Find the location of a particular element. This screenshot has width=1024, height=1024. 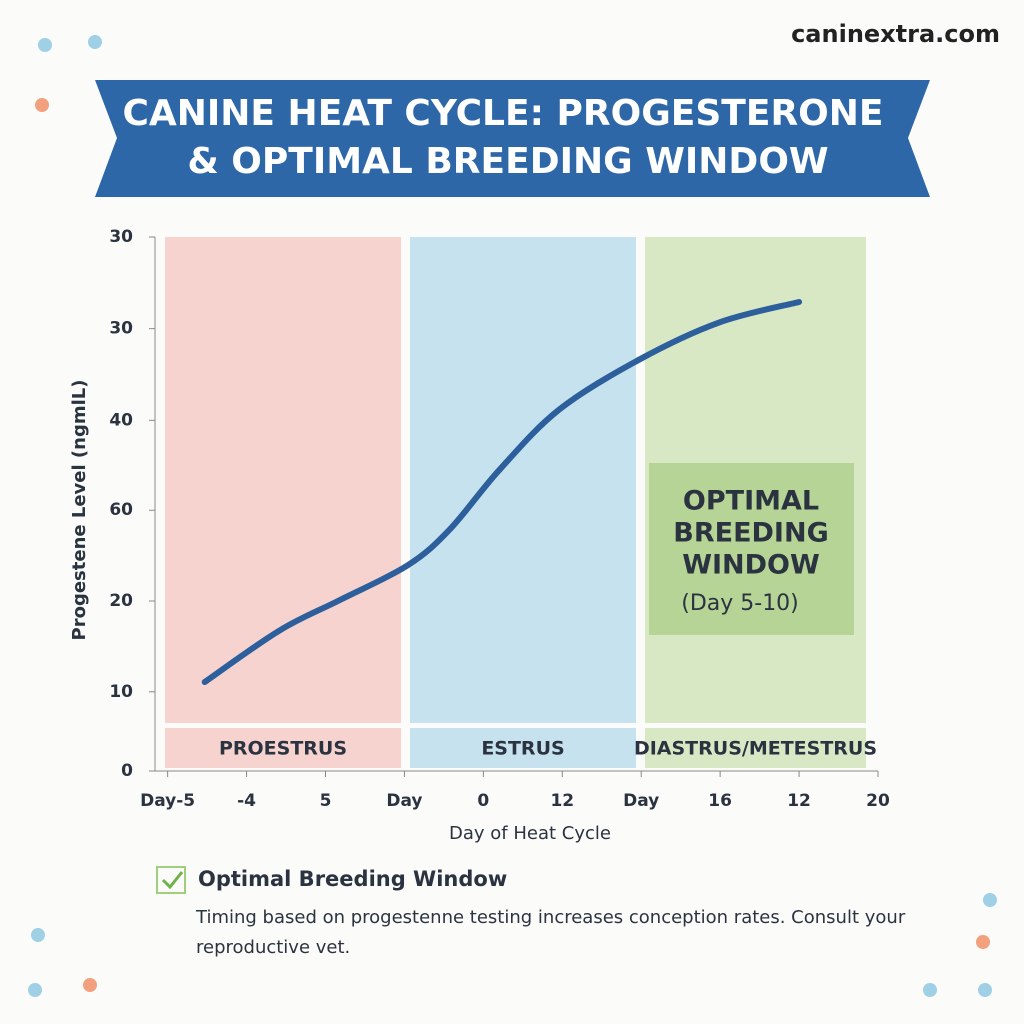

phase-label: PROESTRUS is located at coordinates (283, 749).